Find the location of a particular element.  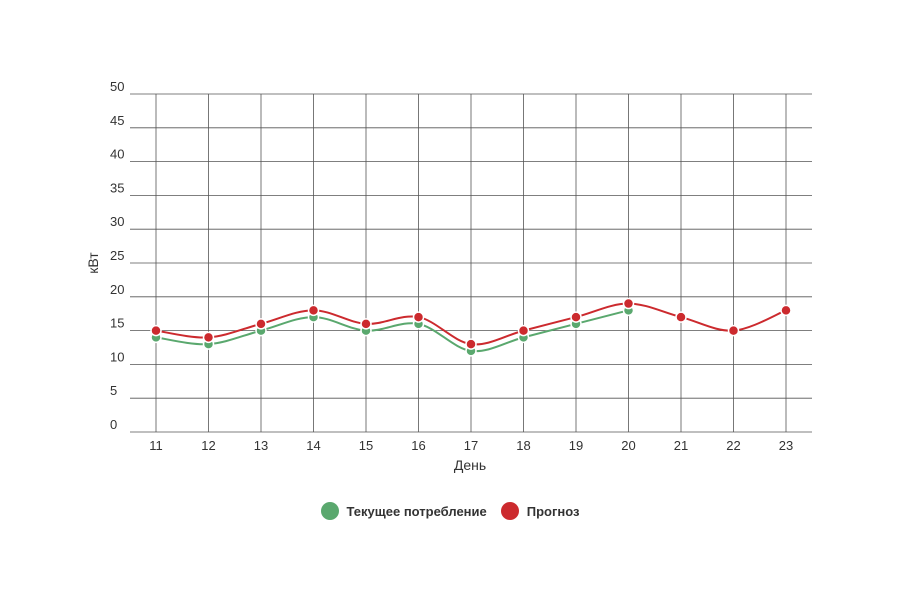

x-tick-label: 20 is located at coordinates (628, 445).